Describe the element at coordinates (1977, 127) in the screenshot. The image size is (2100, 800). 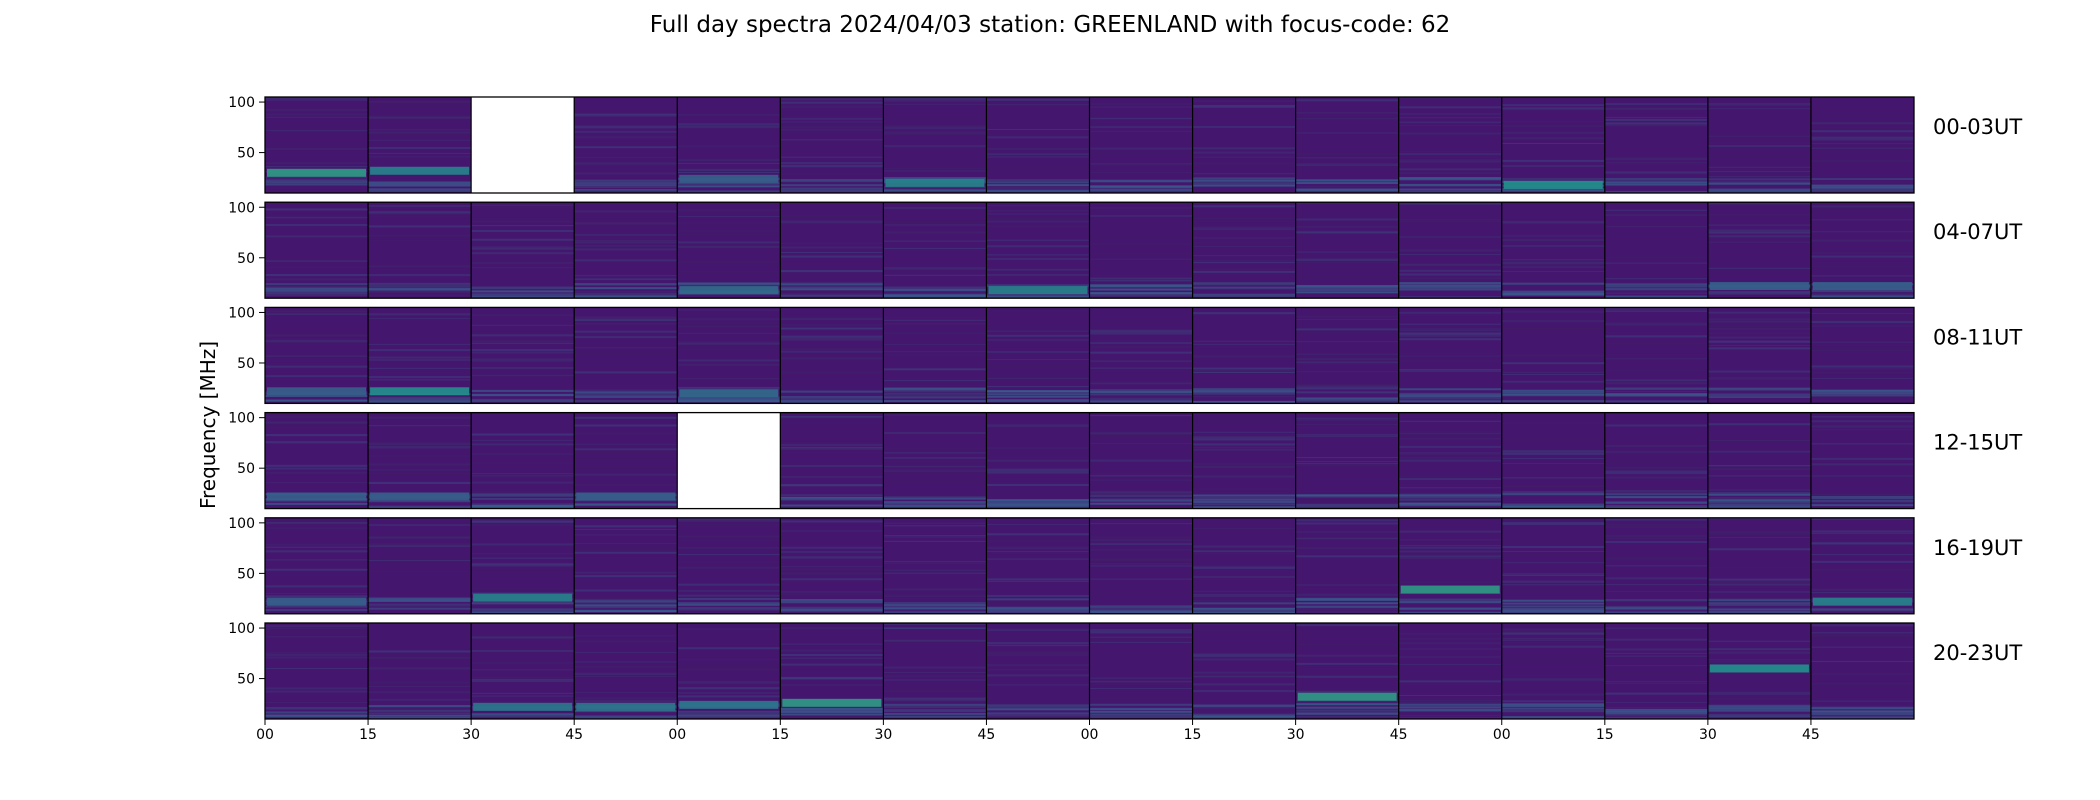
I see `row-label: 00-03UT` at that location.